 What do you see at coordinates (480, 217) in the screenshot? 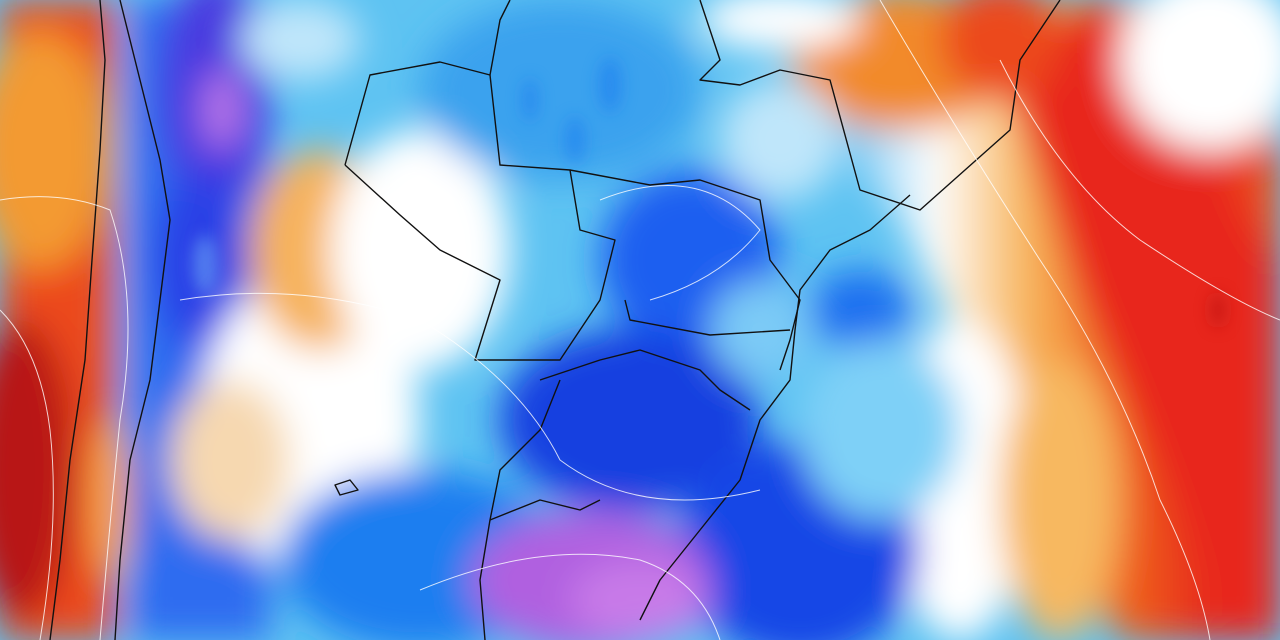
I see `border-paraguay` at bounding box center [480, 217].